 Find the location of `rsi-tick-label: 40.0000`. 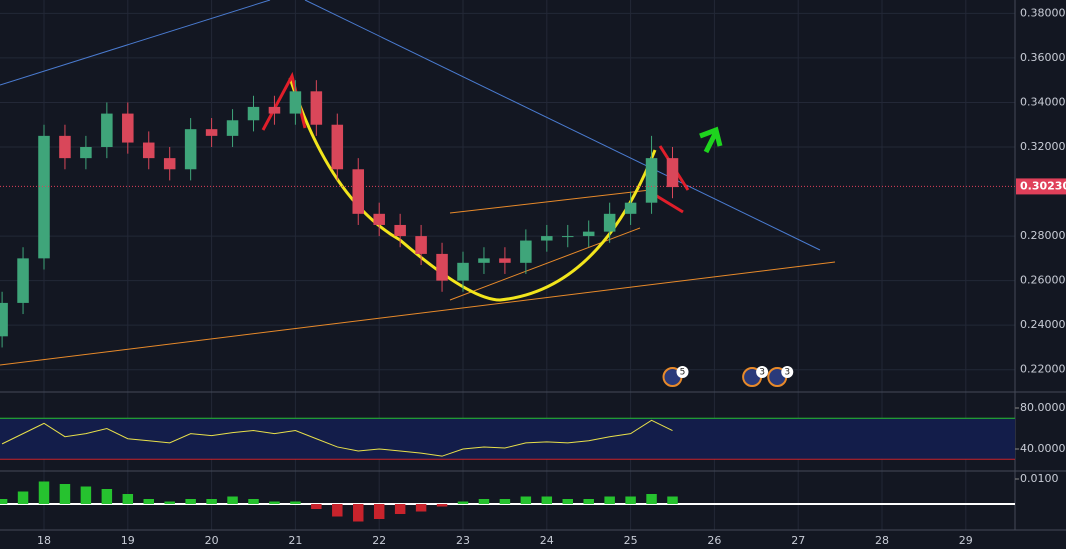

rsi-tick-label: 40.0000 is located at coordinates (1043, 448).